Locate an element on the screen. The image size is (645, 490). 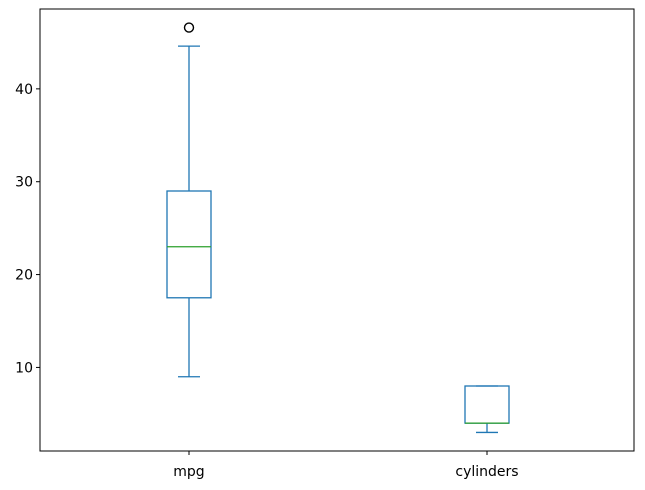
y-tick-label-30: 30 is located at coordinates (24, 183).